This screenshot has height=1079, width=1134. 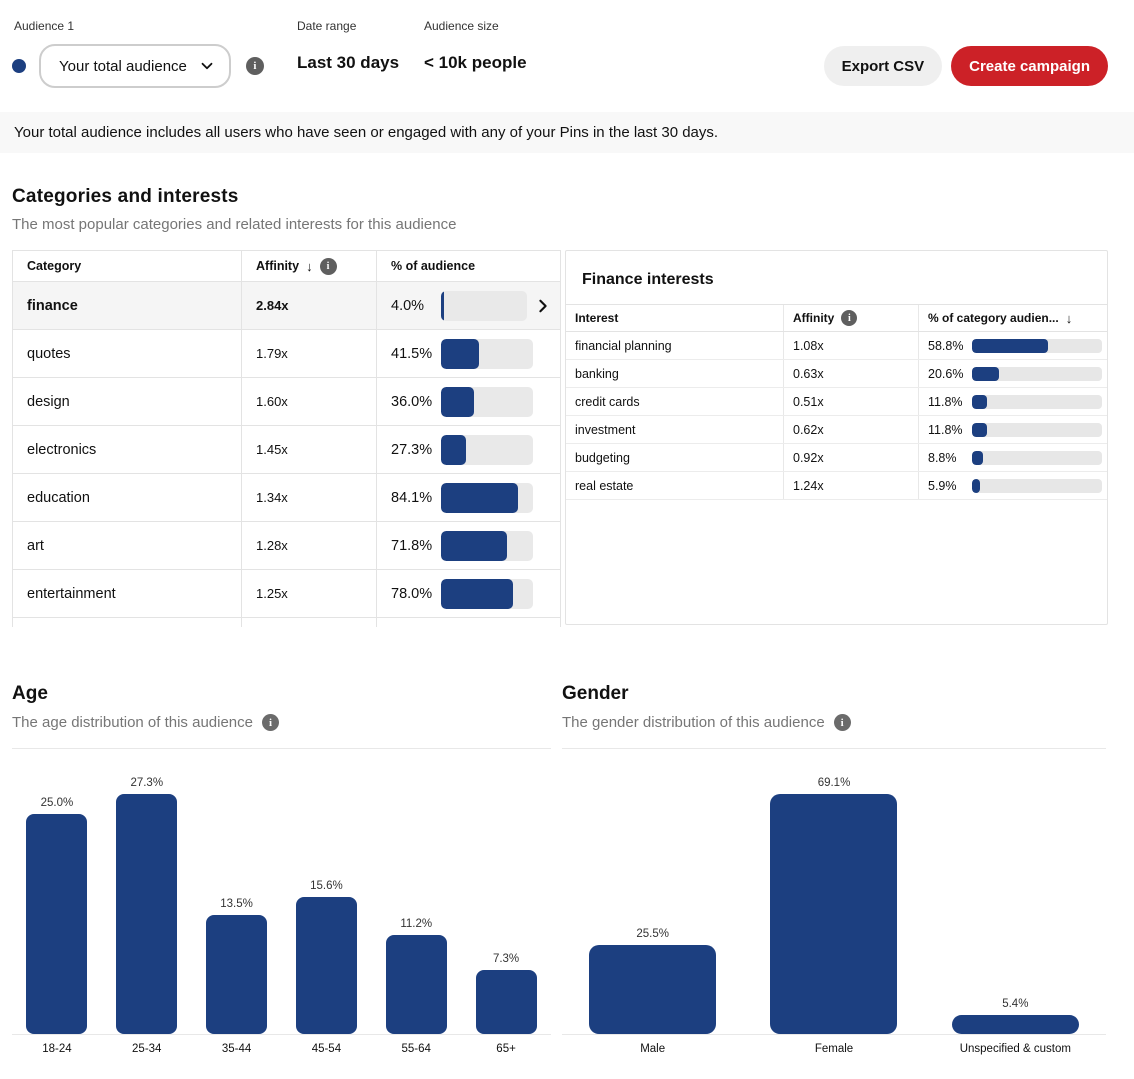 I want to click on category-row-art: art 1.28x 71.8%, so click(x=286, y=546).